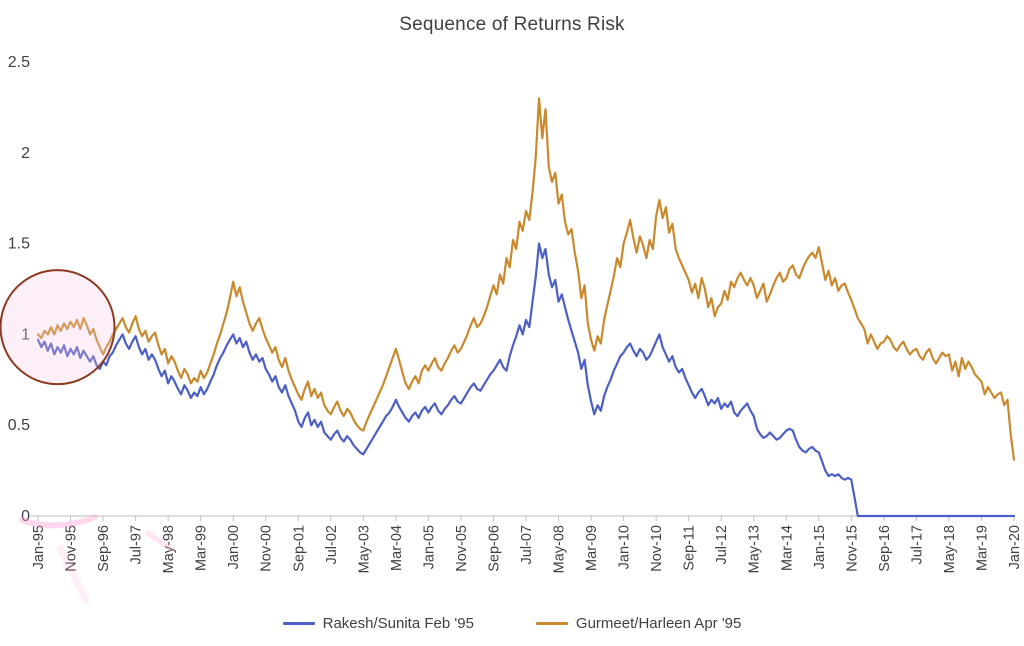 The image size is (1024, 646). What do you see at coordinates (527, 545) in the screenshot?
I see `x-axis-label: Jul-07` at bounding box center [527, 545].